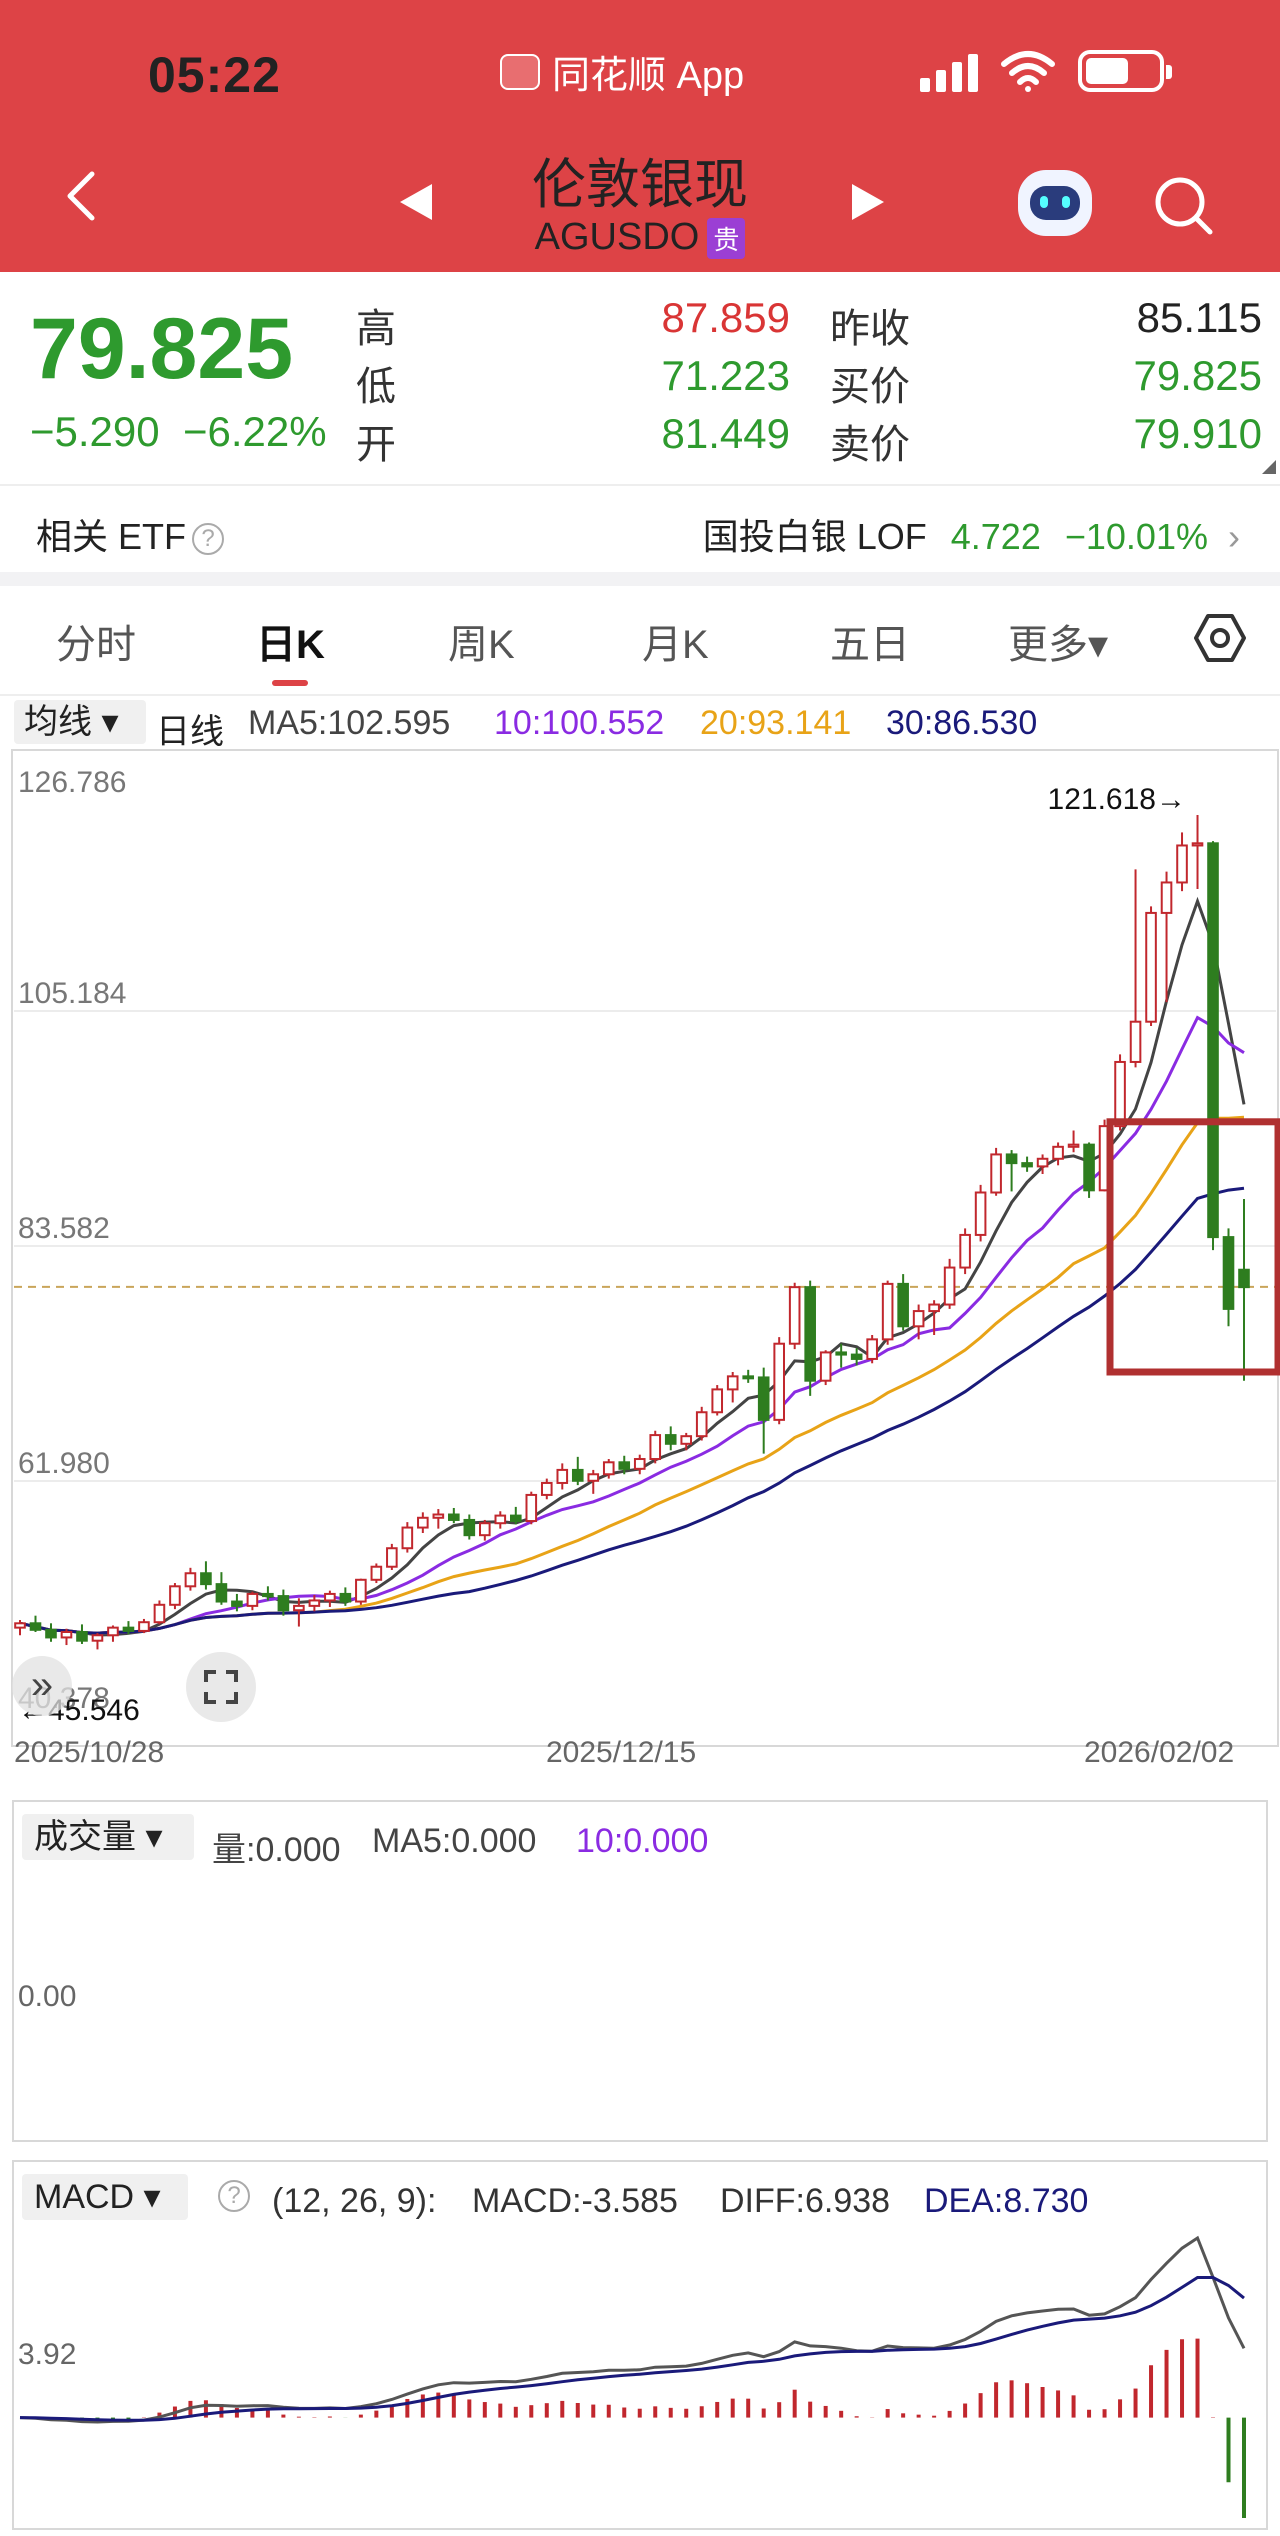 This screenshot has height=2536, width=1280. Describe the element at coordinates (208, 539) in the screenshot. I see `help-icon: ?` at that location.